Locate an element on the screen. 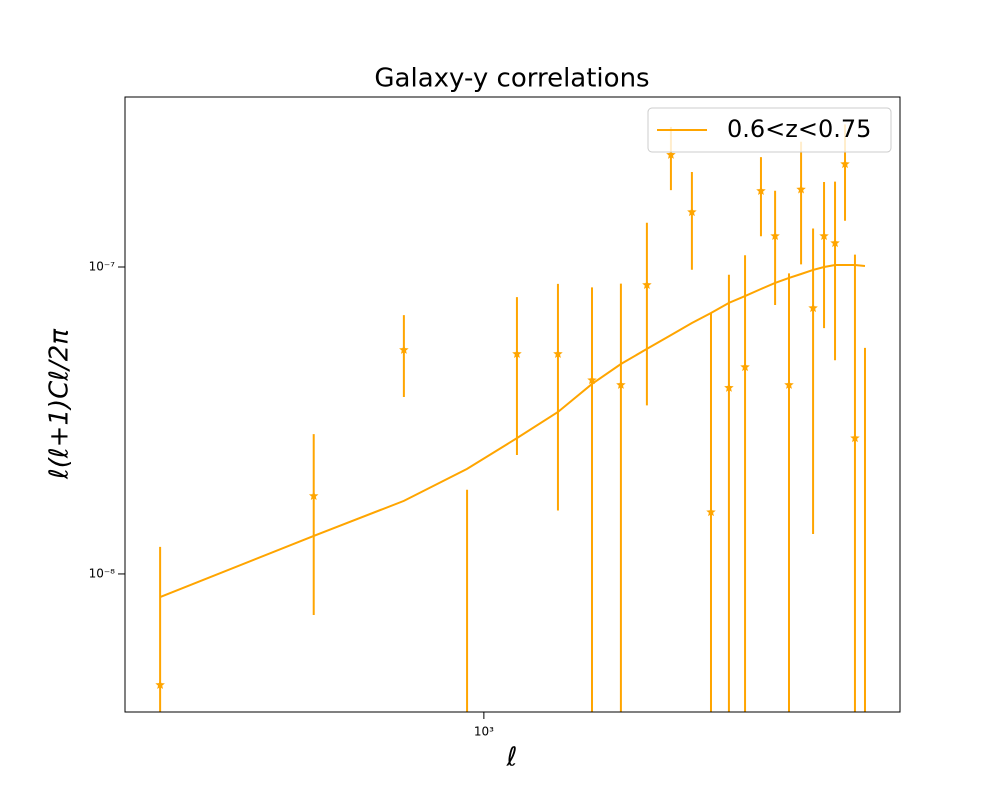 The width and height of the screenshot is (1000, 804). y-axis-label: ℓ(ℓ+1)Cℓ/2π is located at coordinates (60, 404).